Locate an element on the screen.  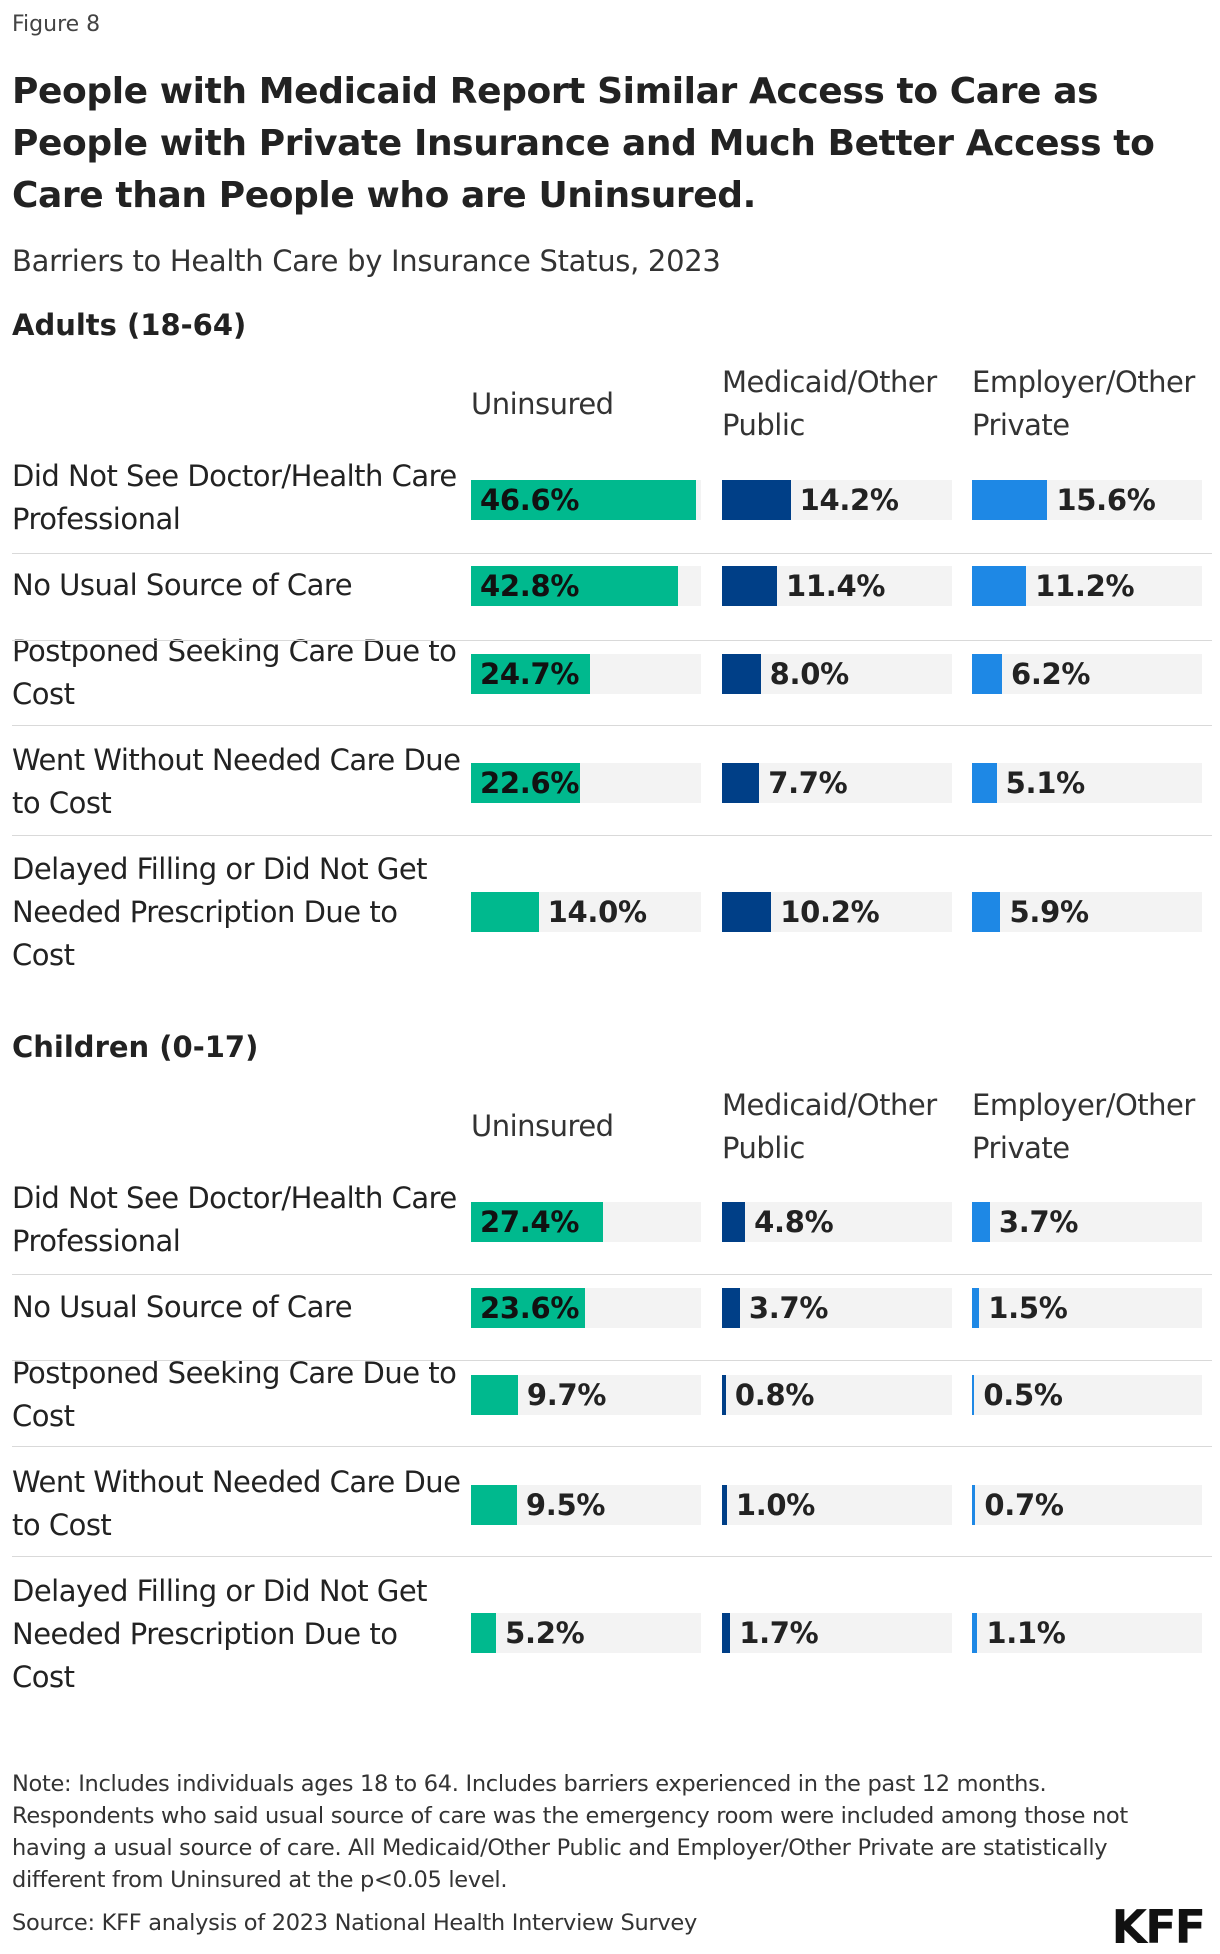
children-bar-track-no-usual-source-private: 1.5% is located at coordinates (1087, 1308).